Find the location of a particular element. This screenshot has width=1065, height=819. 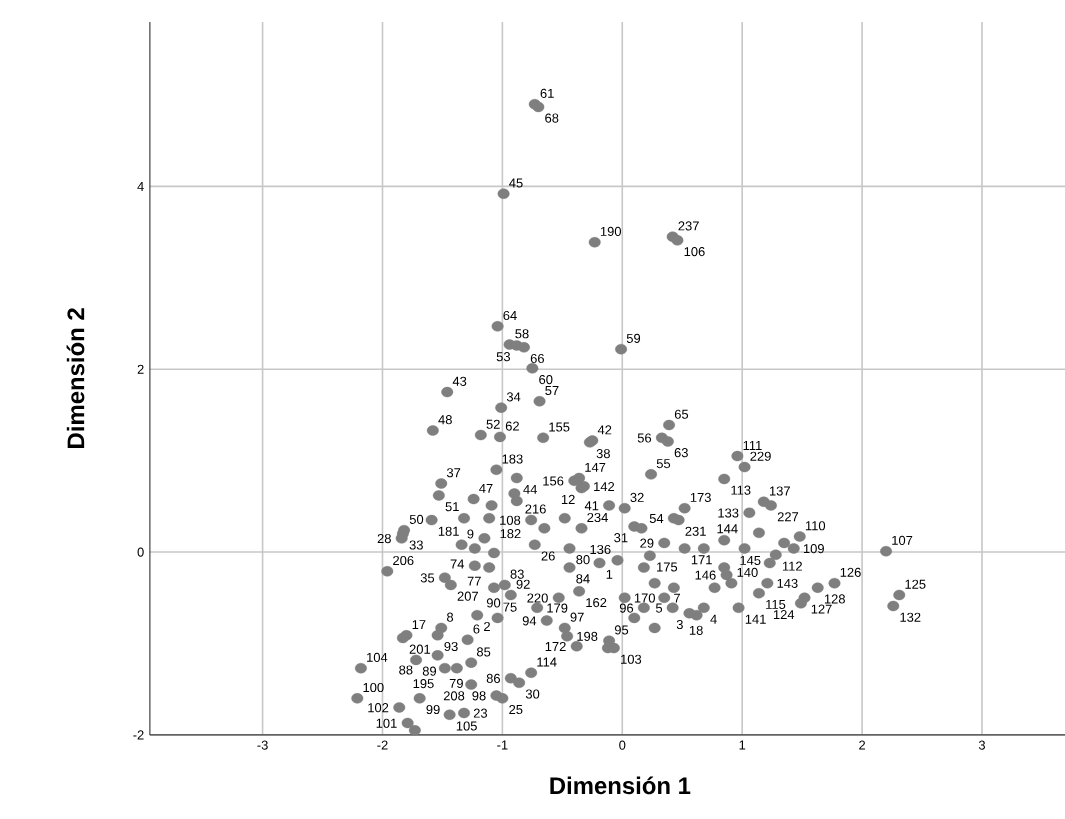

annotation: 17 is located at coordinates (419, 625).